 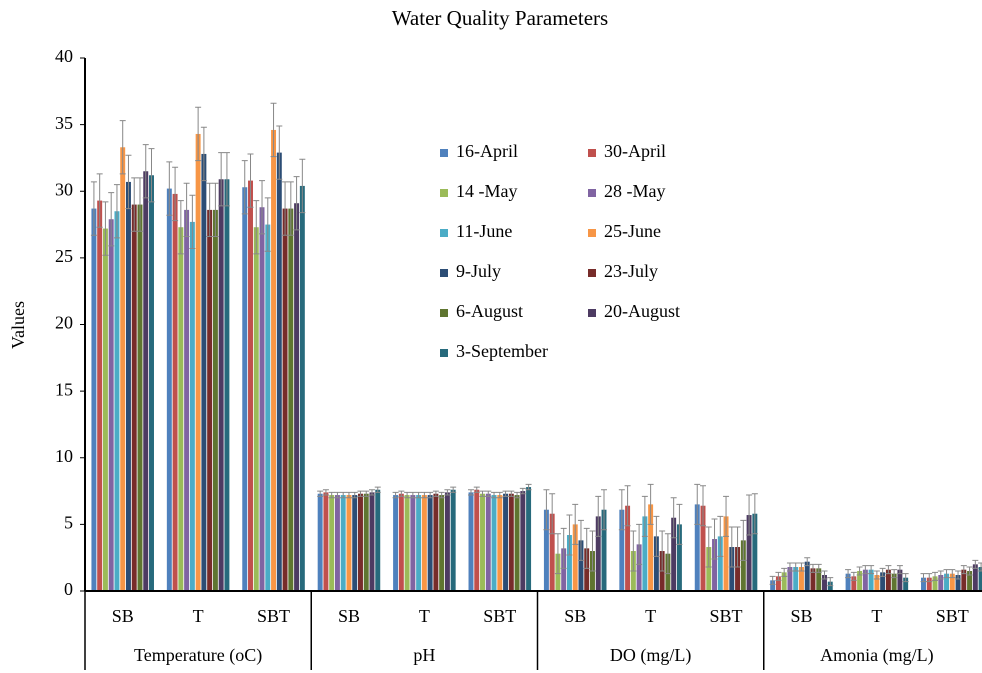 What do you see at coordinates (801, 616) in the screenshot?
I see `x-tick-label: SB` at bounding box center [801, 616].